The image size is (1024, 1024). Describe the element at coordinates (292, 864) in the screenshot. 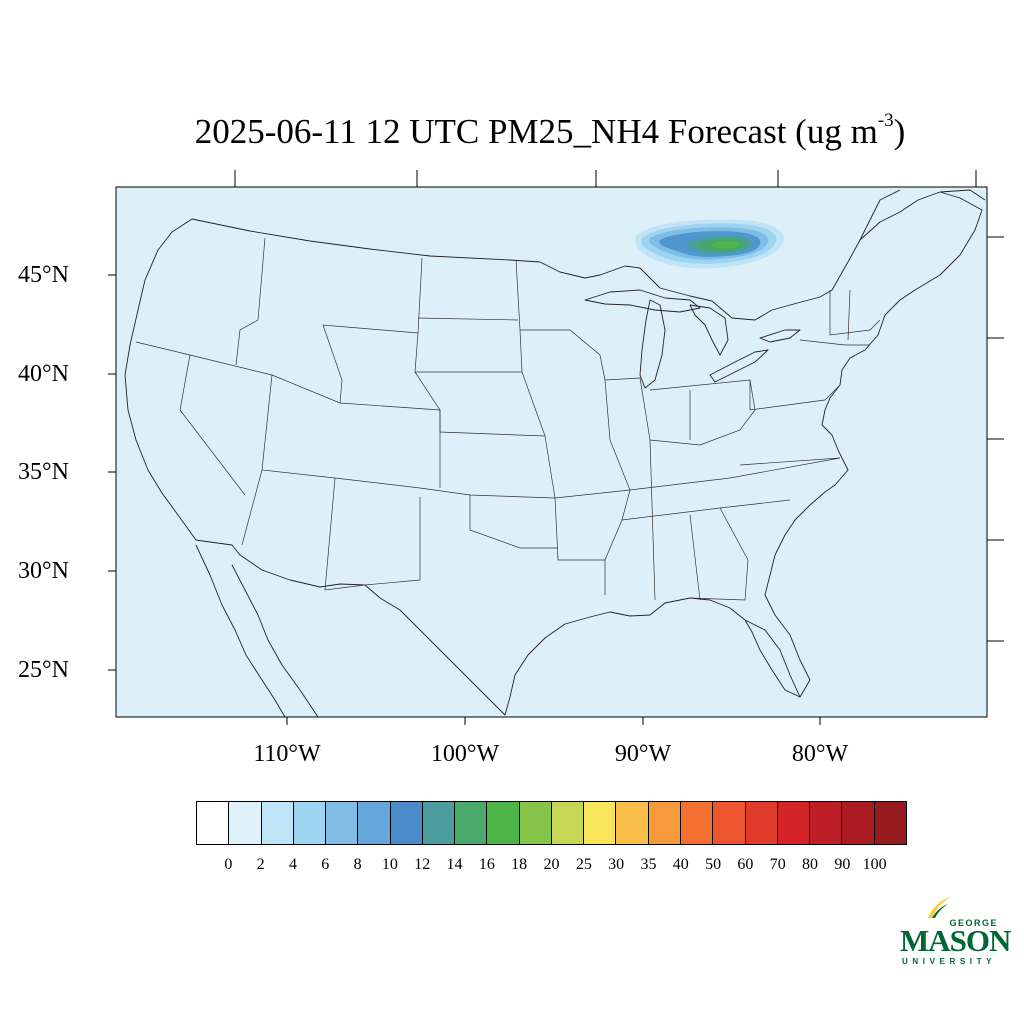

I see `colorbar-tick-label: 4` at that location.